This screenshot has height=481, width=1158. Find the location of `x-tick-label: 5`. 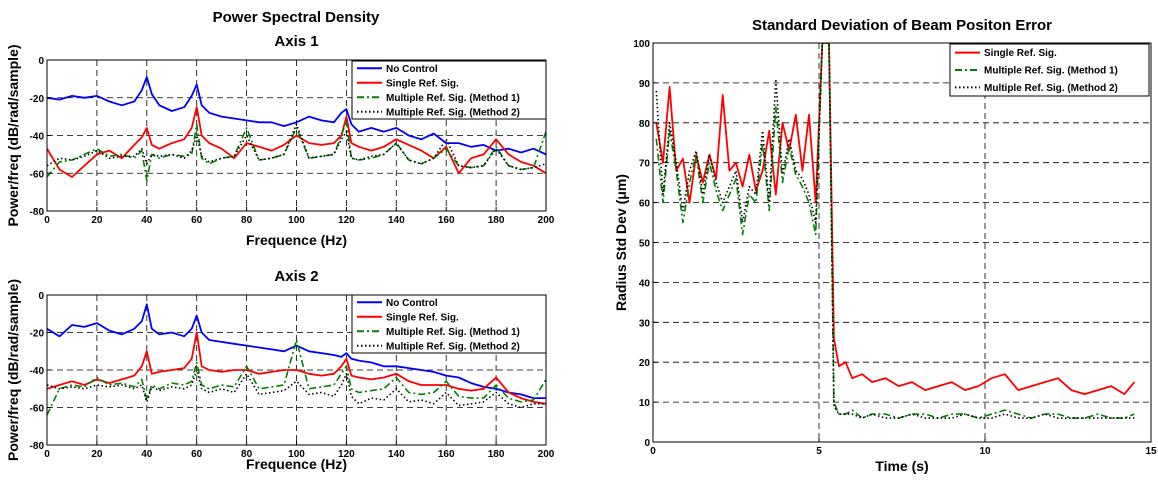

x-tick-label: 5 is located at coordinates (819, 451).